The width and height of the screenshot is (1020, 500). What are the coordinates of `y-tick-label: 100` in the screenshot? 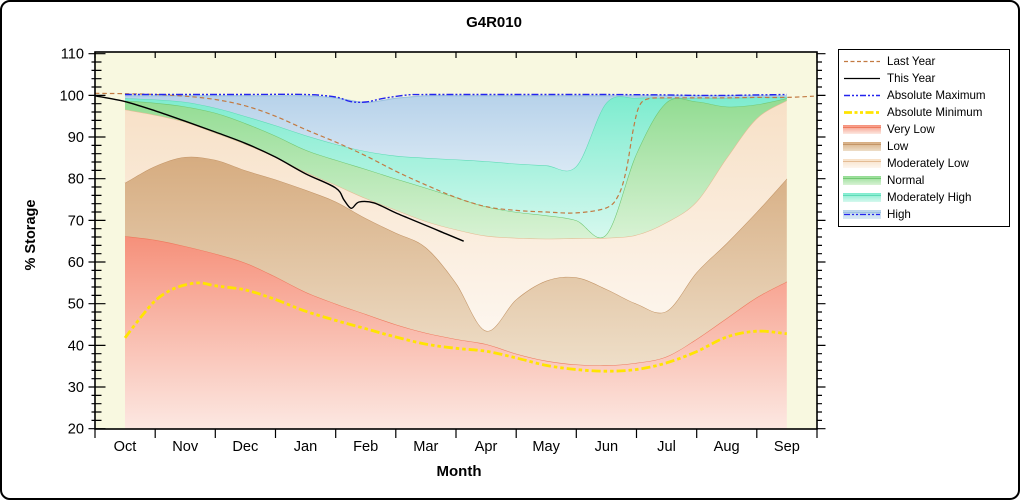 It's located at (72, 96).